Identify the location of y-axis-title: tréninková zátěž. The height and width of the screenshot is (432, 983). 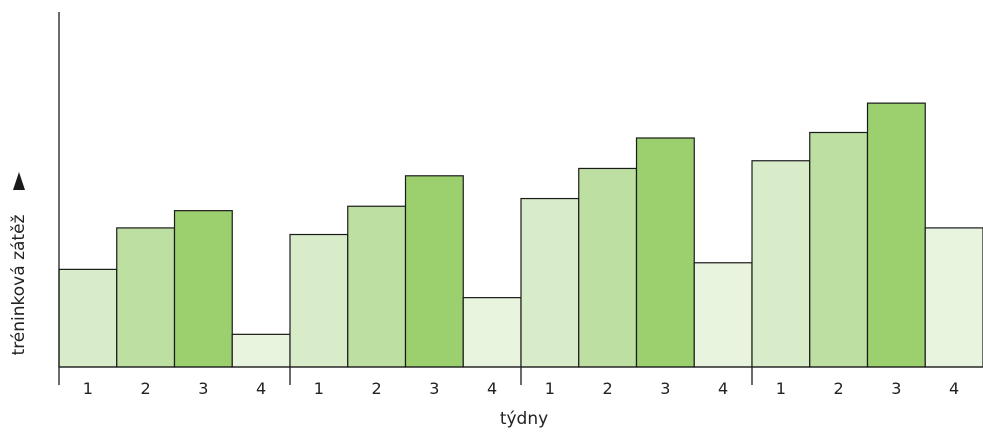
(19, 284).